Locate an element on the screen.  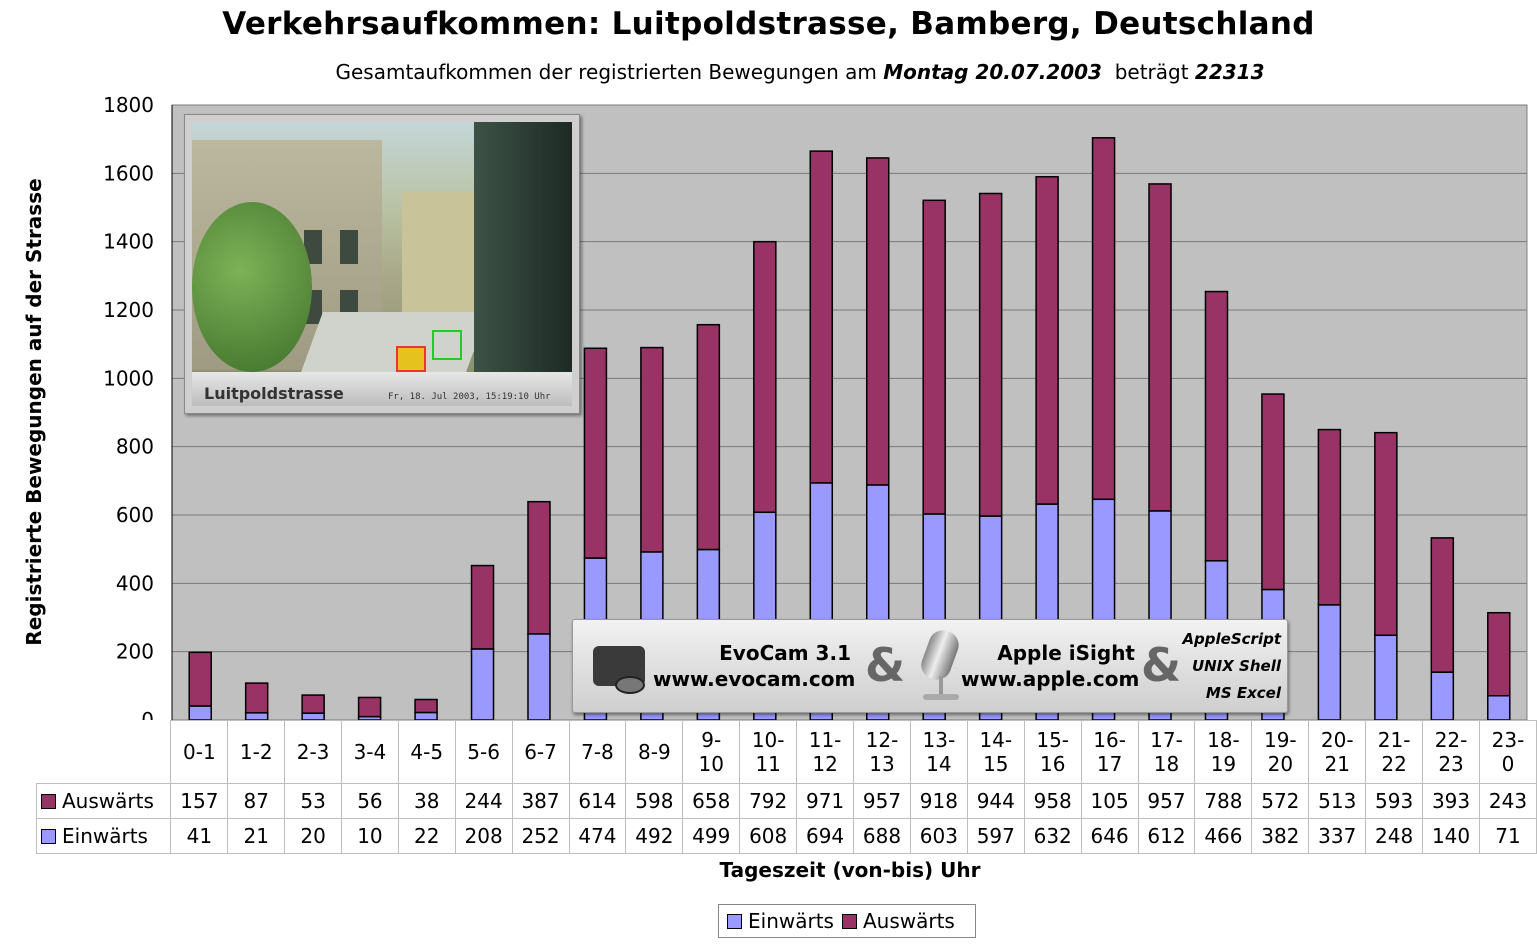
table-cell: 157 is located at coordinates (199, 801).